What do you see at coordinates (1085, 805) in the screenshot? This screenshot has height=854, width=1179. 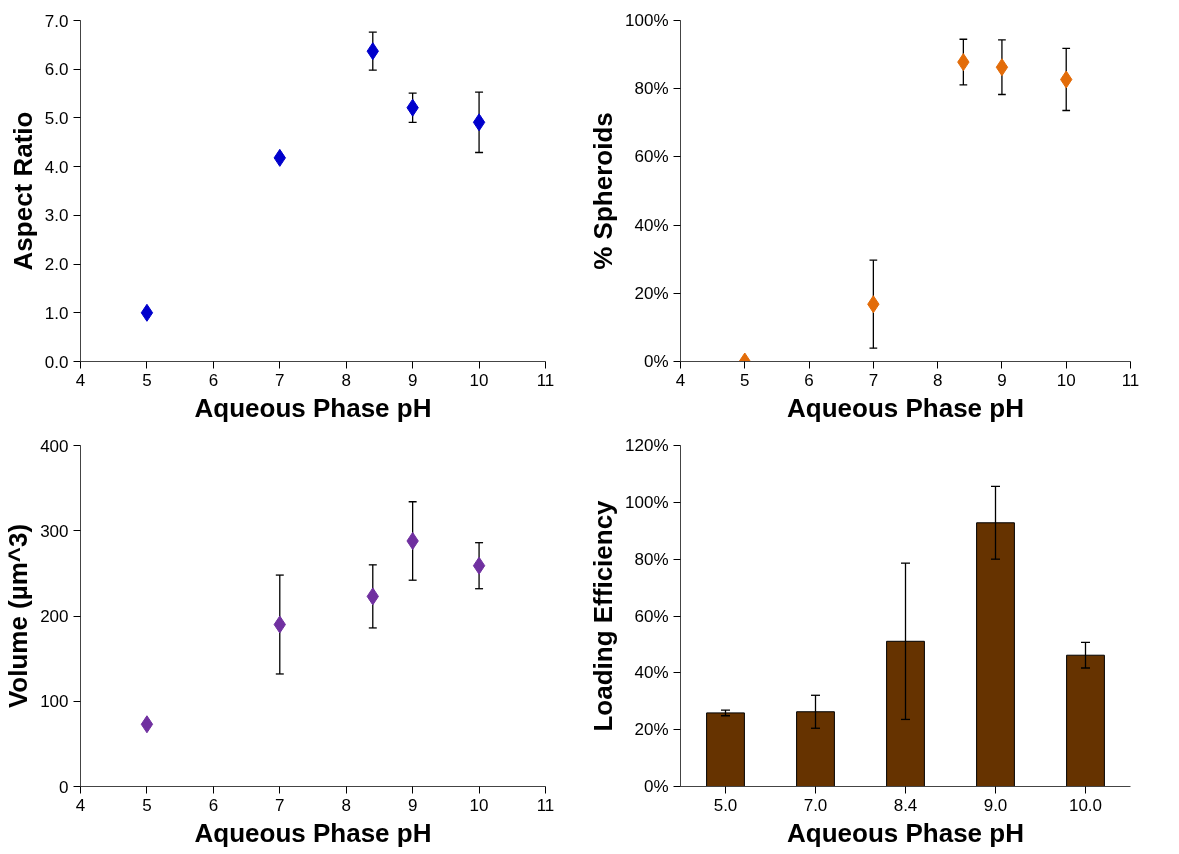 I see `x-tick-label: 10.0` at bounding box center [1085, 805].